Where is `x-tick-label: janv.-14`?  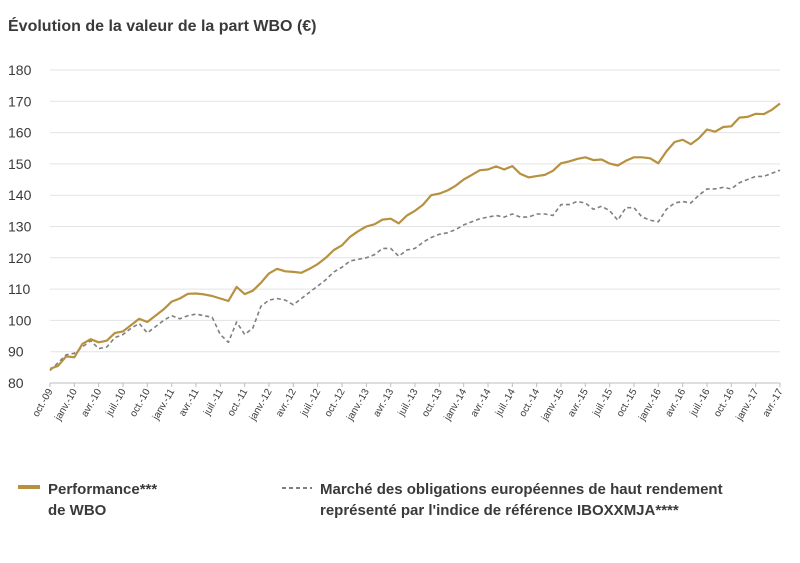 x-tick-label: janv.-14 is located at coordinates (456, 405).